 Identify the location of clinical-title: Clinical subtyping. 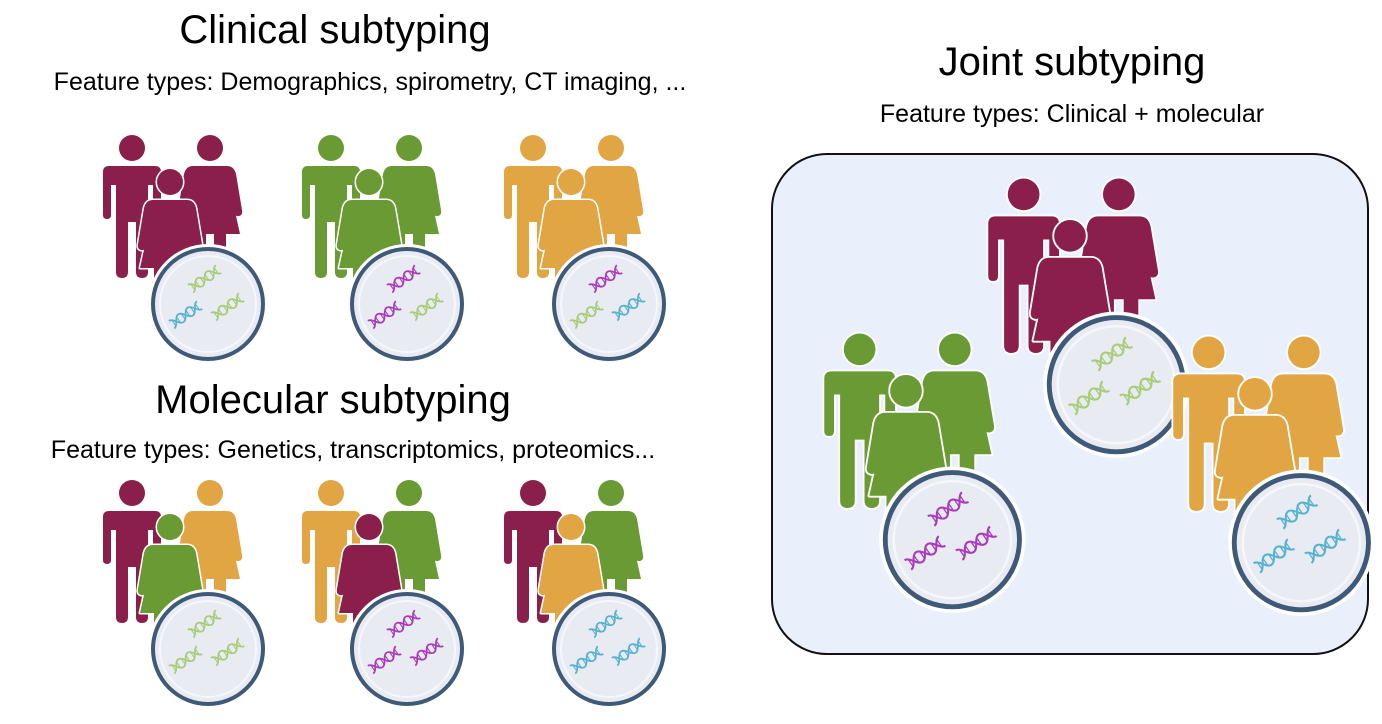
(335, 30).